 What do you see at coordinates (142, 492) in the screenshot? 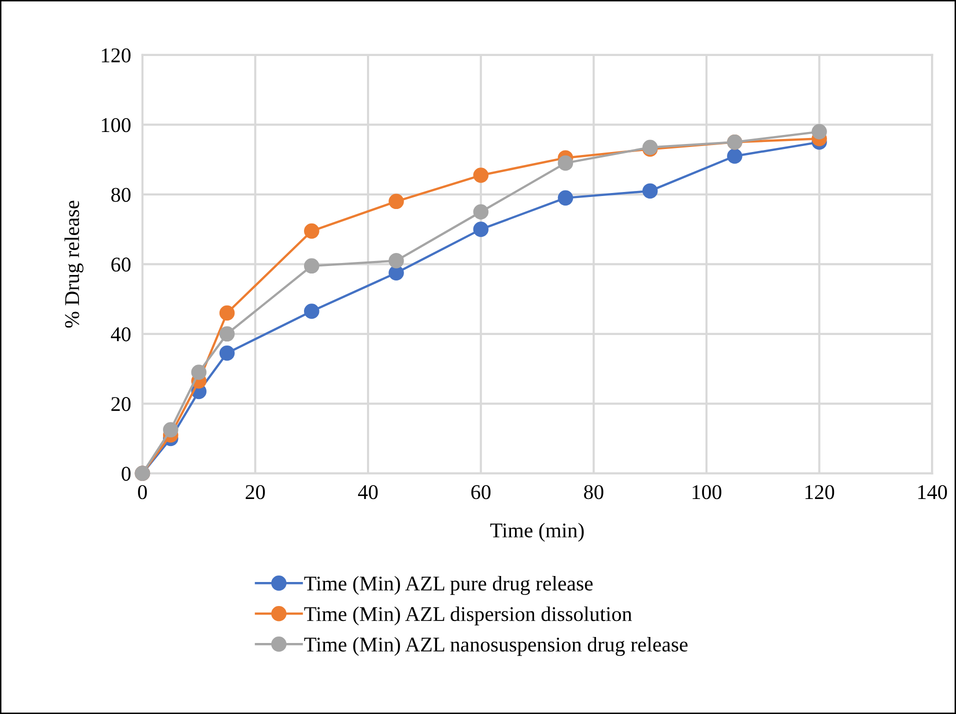
I see `x-tick-label: 0` at bounding box center [142, 492].